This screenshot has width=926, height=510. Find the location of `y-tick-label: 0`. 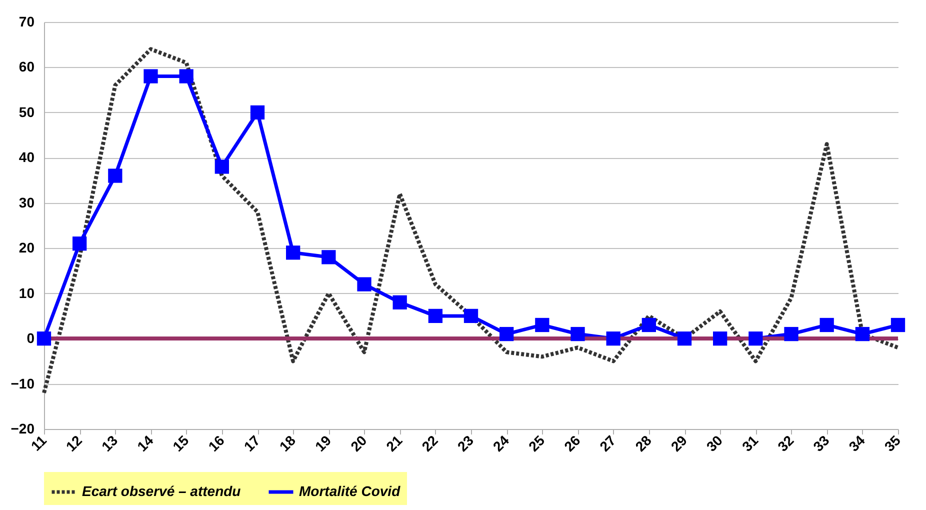

y-tick-label: 0 is located at coordinates (30, 338).